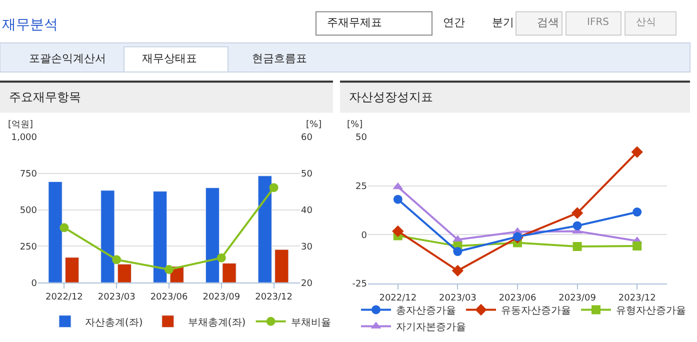  I want to click on text: 재무분석, so click(30, 25).